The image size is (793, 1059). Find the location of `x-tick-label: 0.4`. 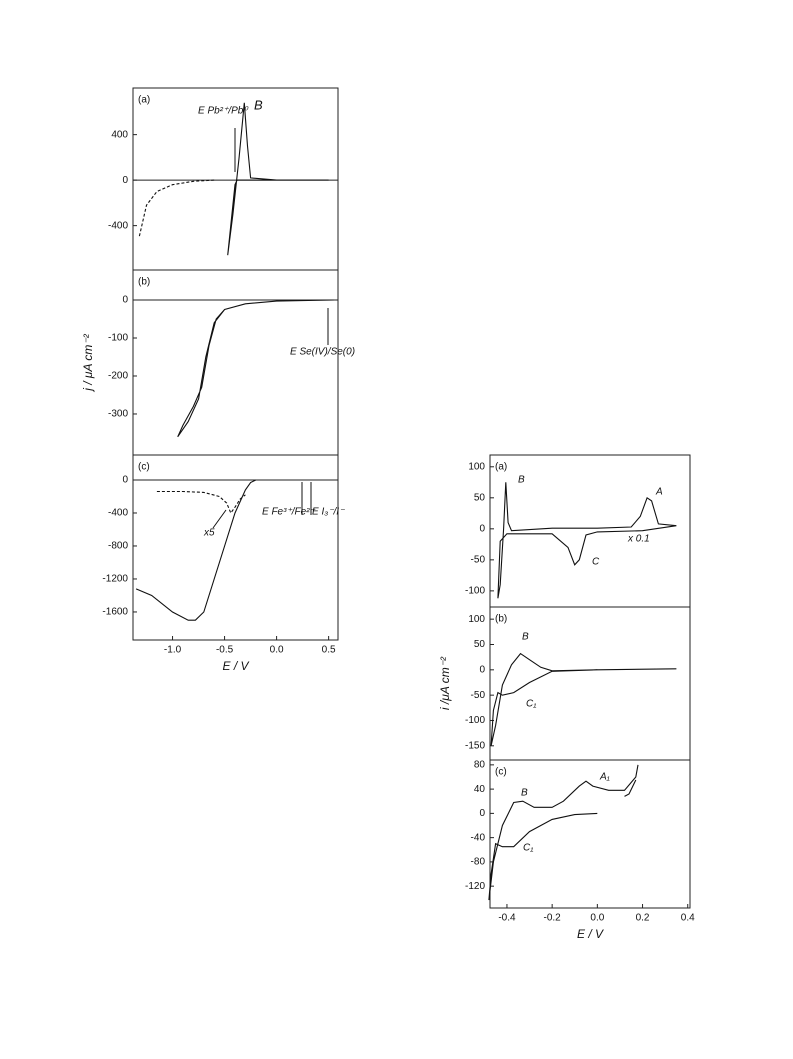

x-tick-label: 0.4 is located at coordinates (688, 918).